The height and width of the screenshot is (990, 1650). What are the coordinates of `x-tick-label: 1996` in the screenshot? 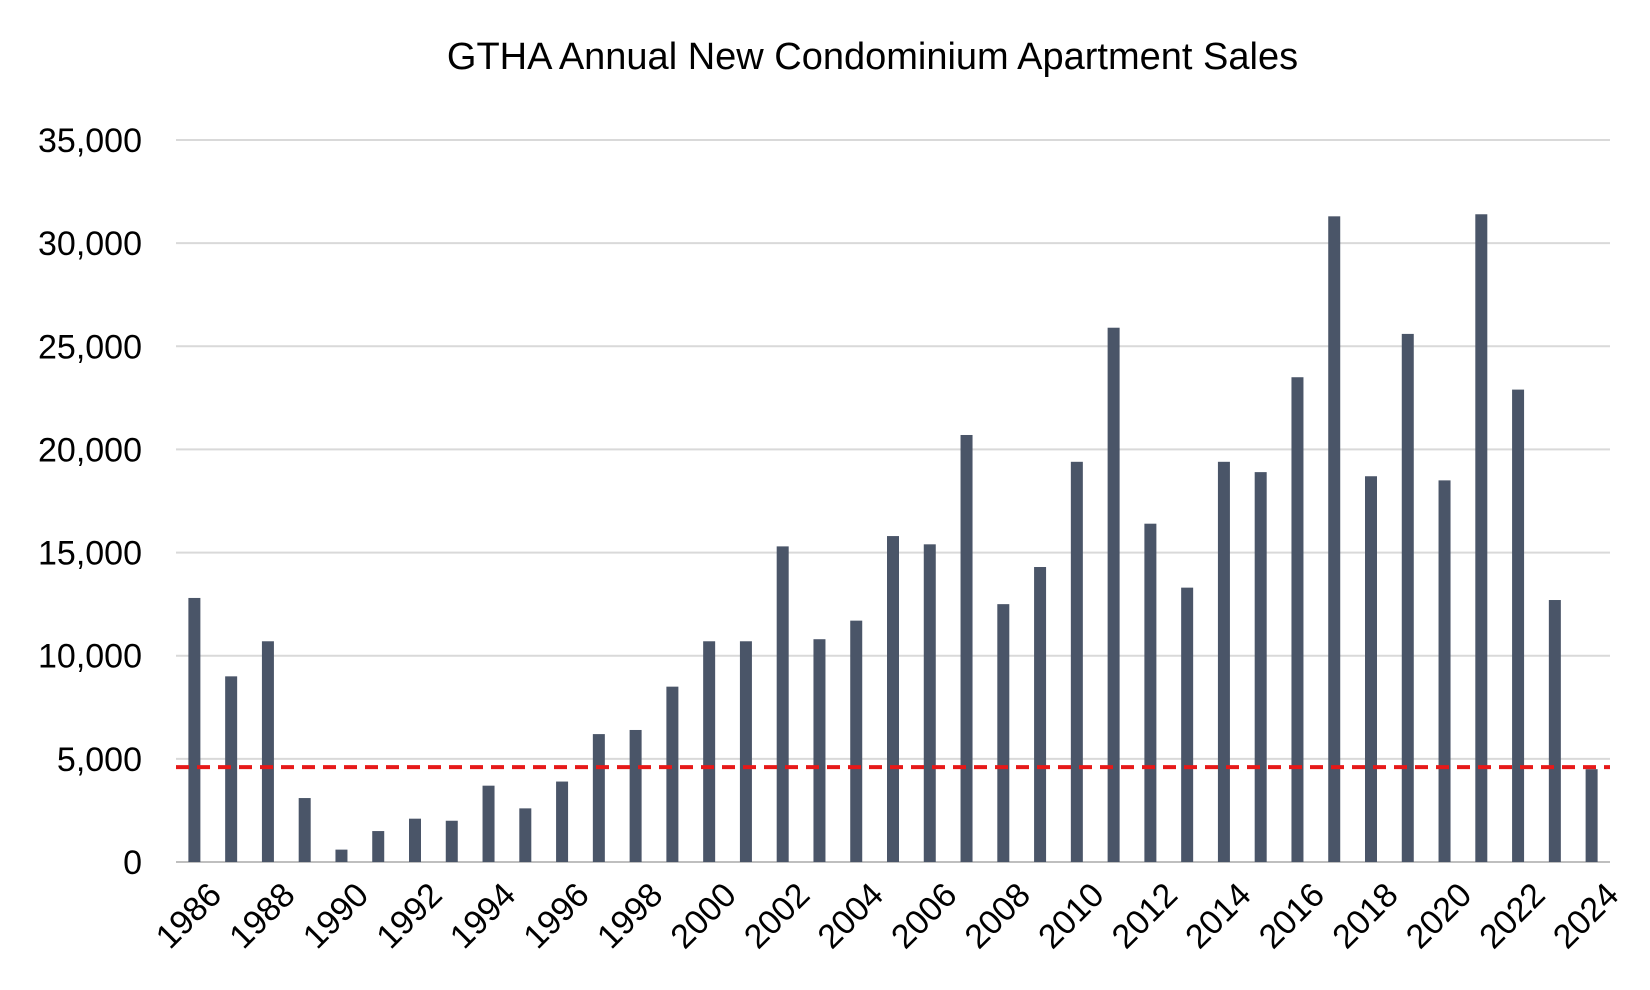 It's located at (556, 916).